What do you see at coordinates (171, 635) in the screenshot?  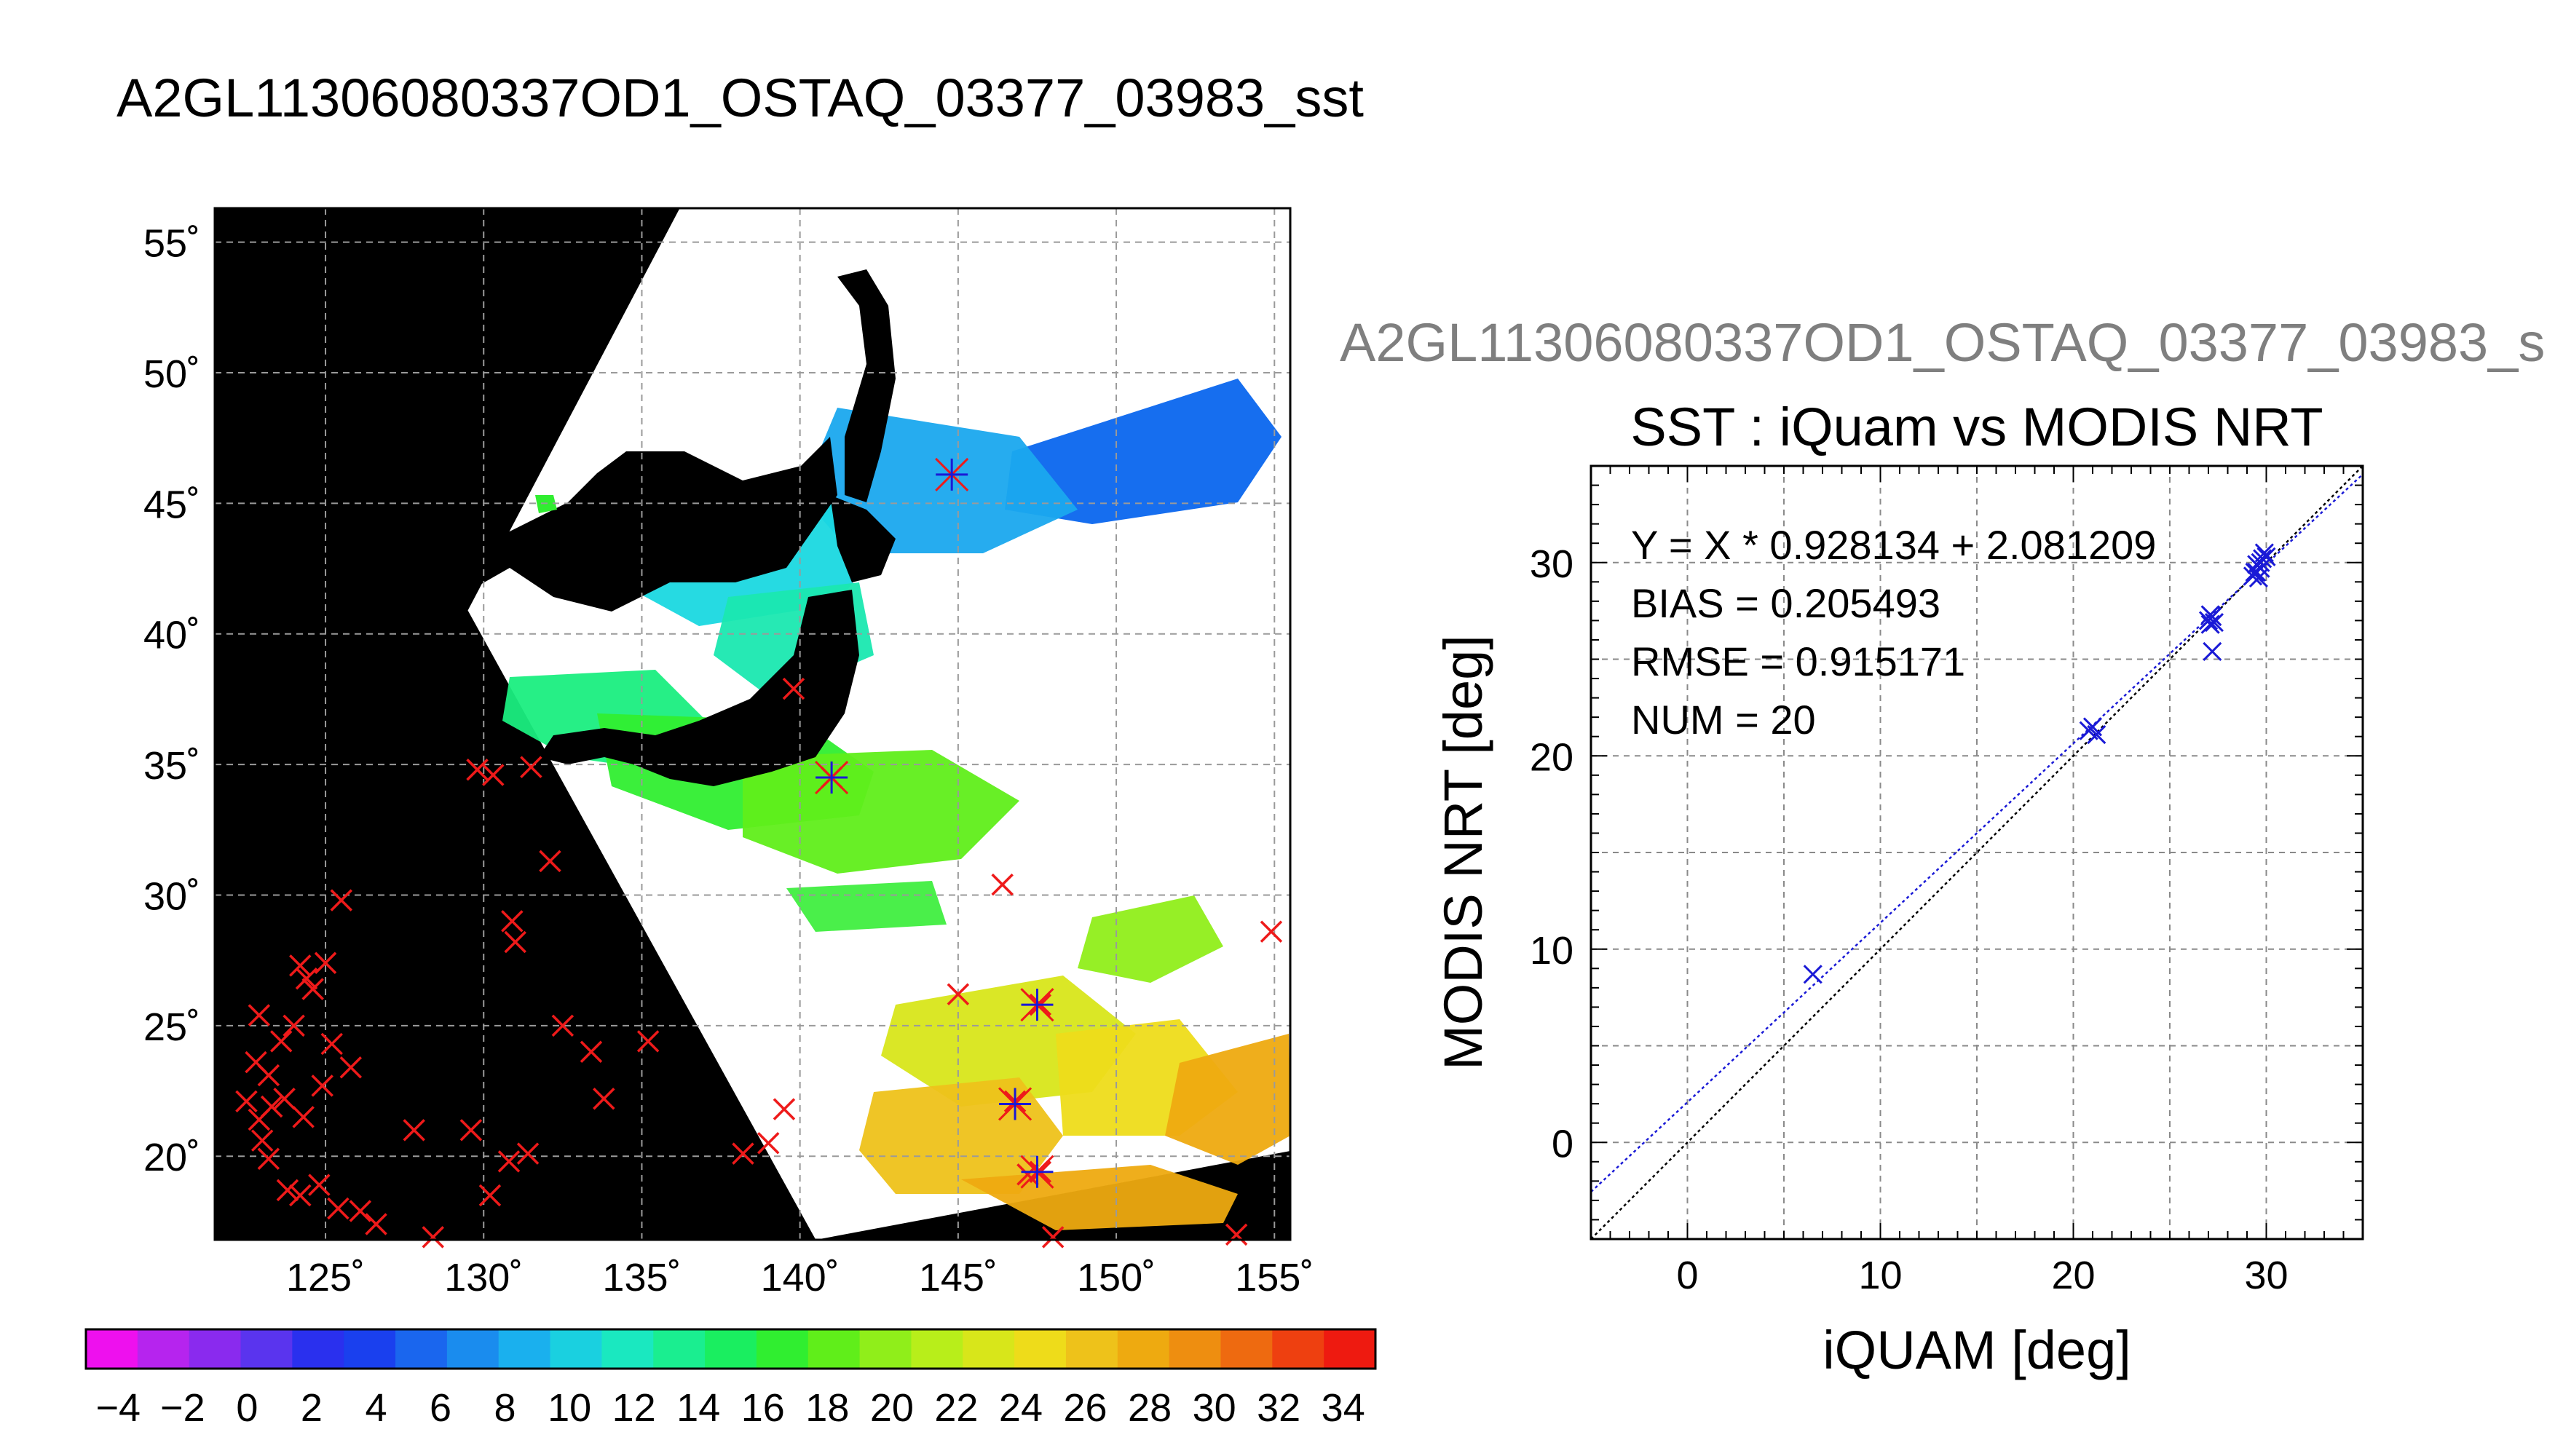 I see `map-lat-tick-label: 40˚` at bounding box center [171, 635].